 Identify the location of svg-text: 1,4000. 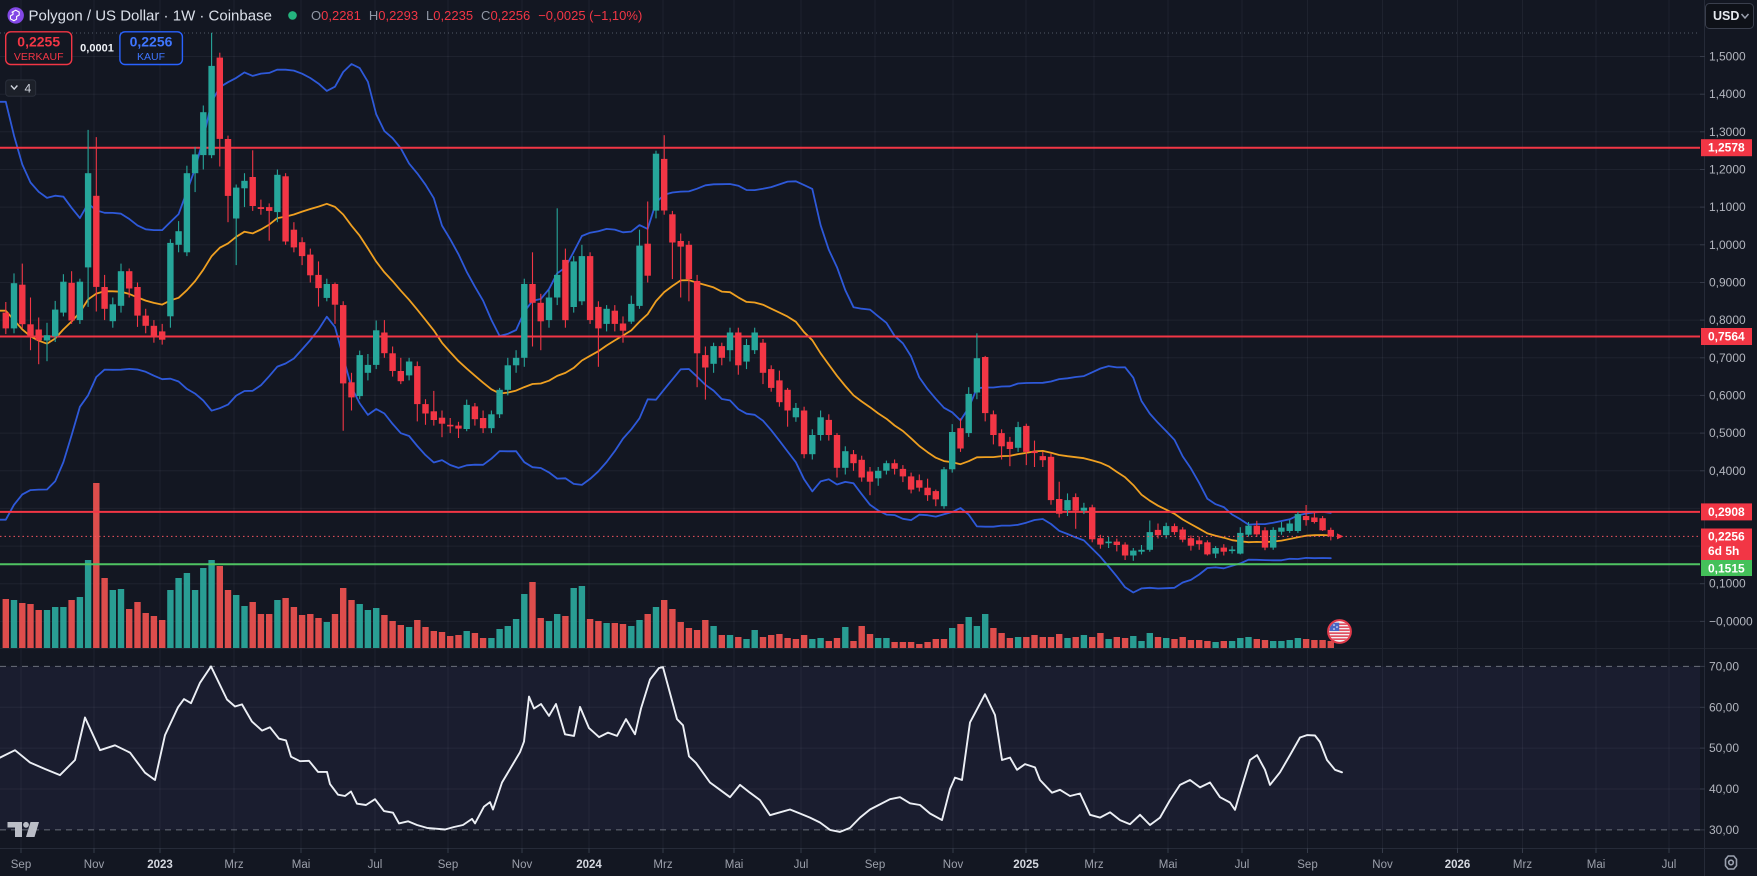
(1727, 94).